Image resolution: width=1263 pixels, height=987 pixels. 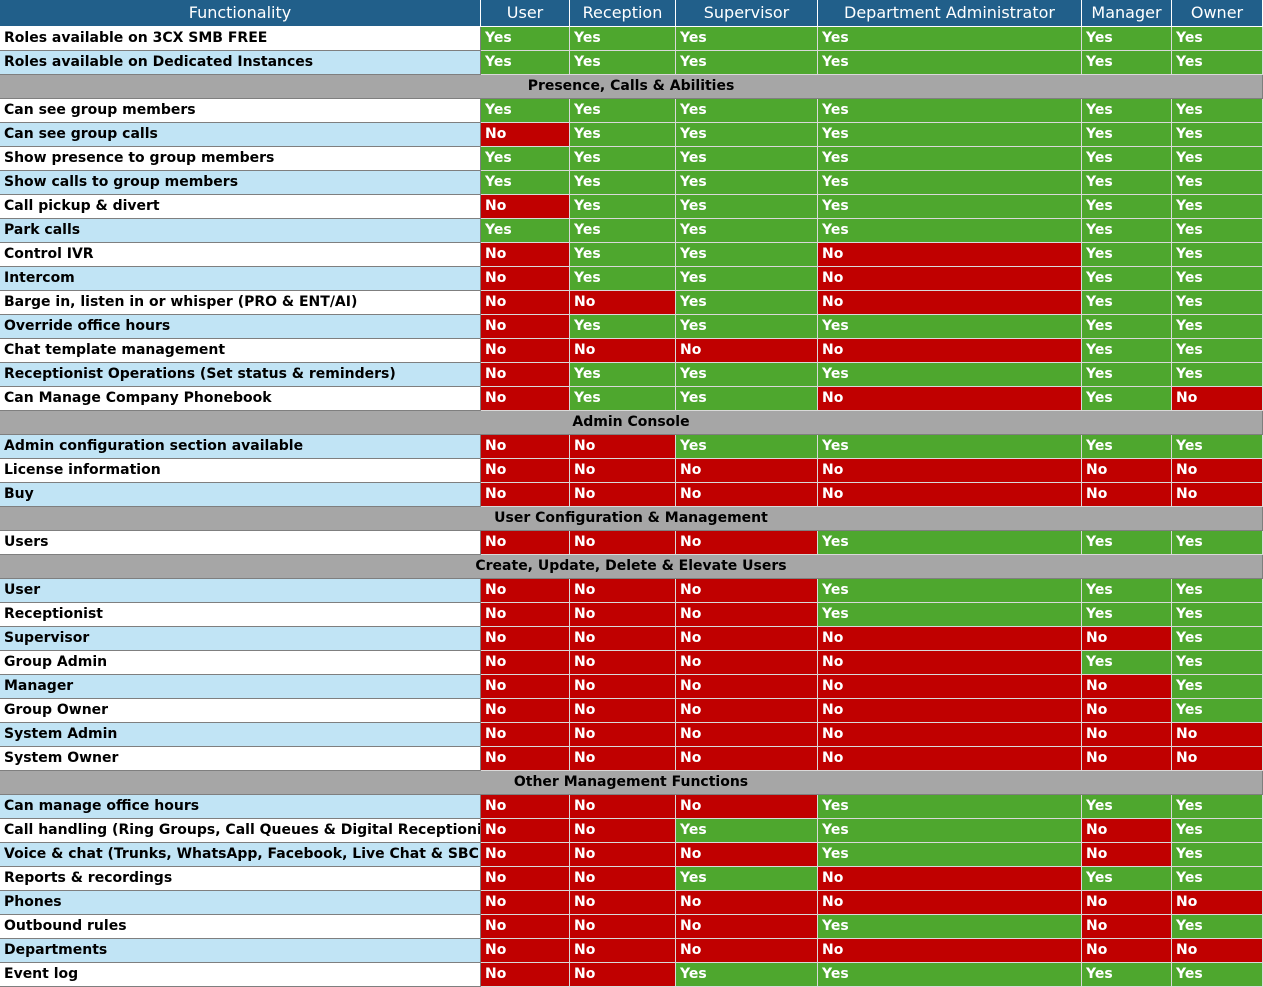 What do you see at coordinates (525, 13) in the screenshot?
I see `column-header: User` at bounding box center [525, 13].